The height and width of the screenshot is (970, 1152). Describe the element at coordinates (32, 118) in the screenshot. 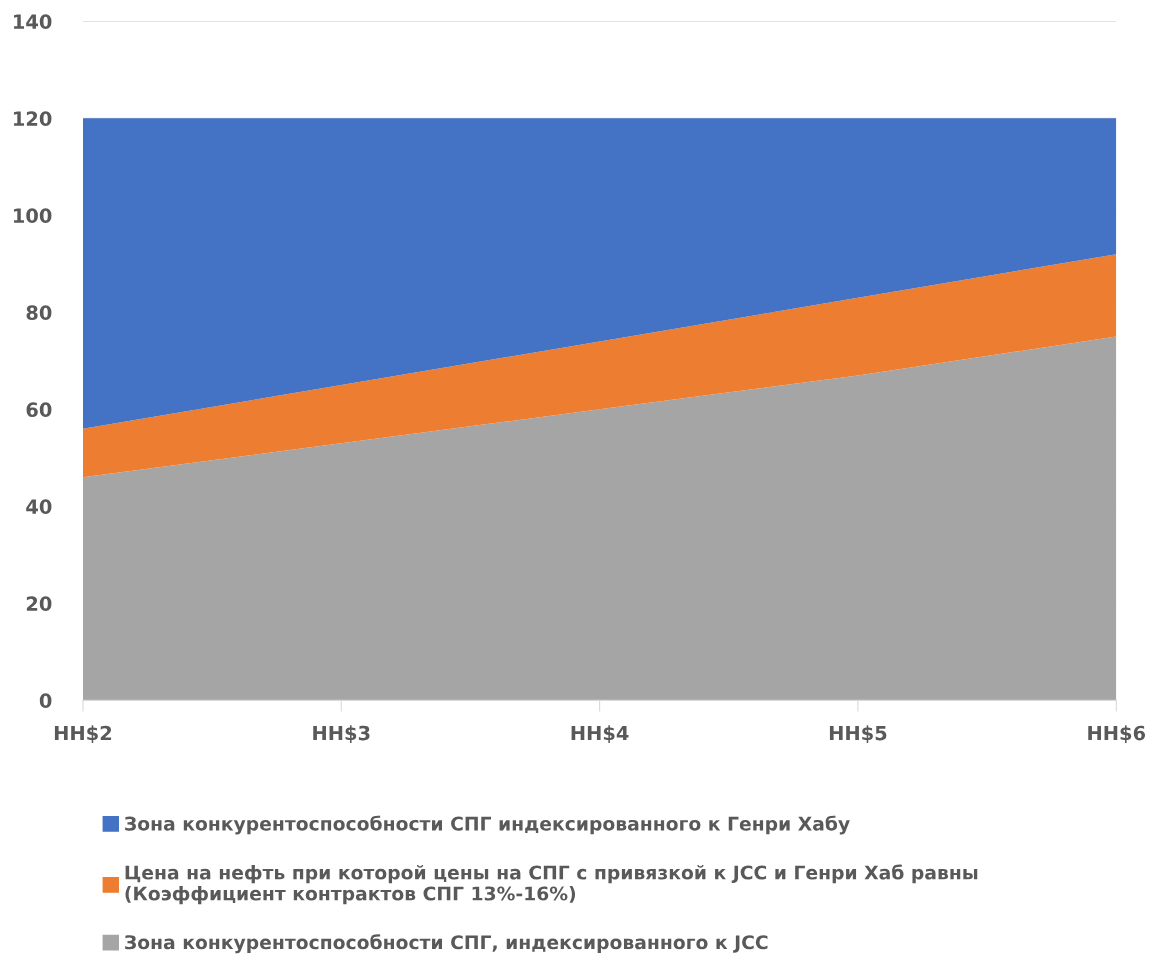

I see `y-tick-label: 120` at that location.